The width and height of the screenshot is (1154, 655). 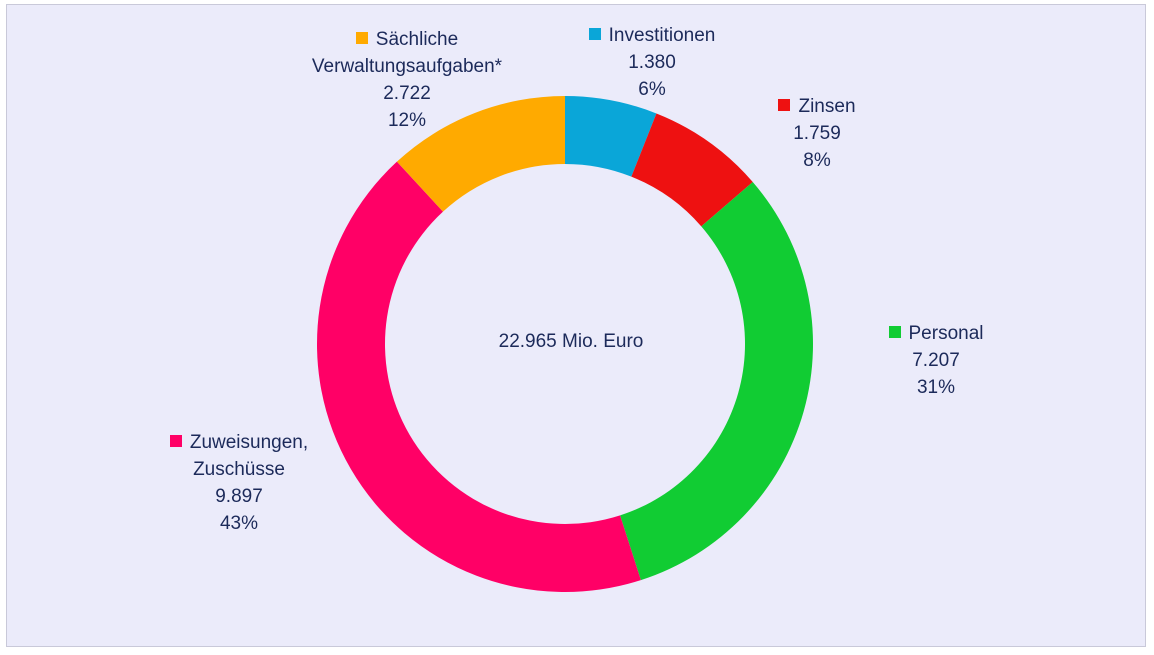 I want to click on share-label: 43%, so click(x=239, y=523).